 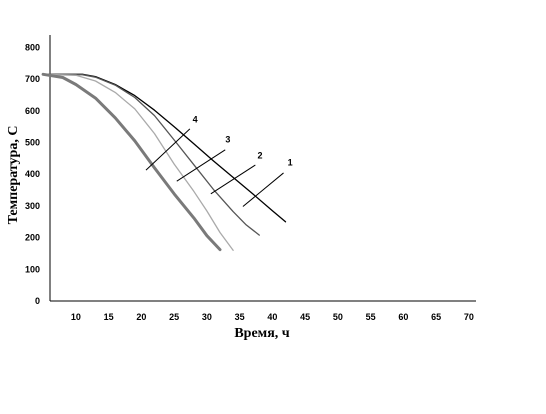 What do you see at coordinates (371, 317) in the screenshot?
I see `x-tick-label: 55` at bounding box center [371, 317].